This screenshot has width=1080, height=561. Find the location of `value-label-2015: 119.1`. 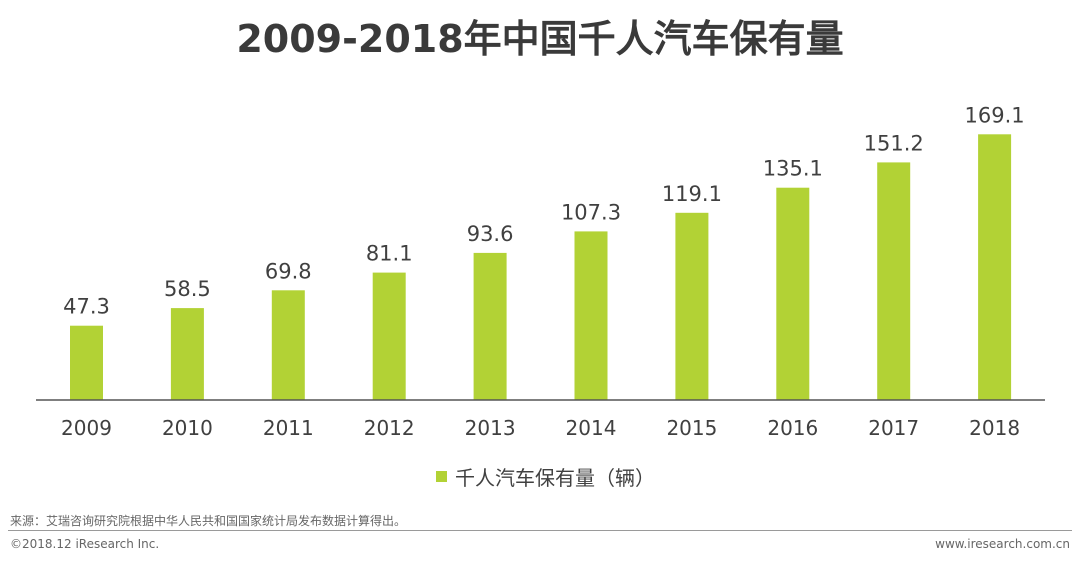

value-label-2015: 119.1 is located at coordinates (692, 194).